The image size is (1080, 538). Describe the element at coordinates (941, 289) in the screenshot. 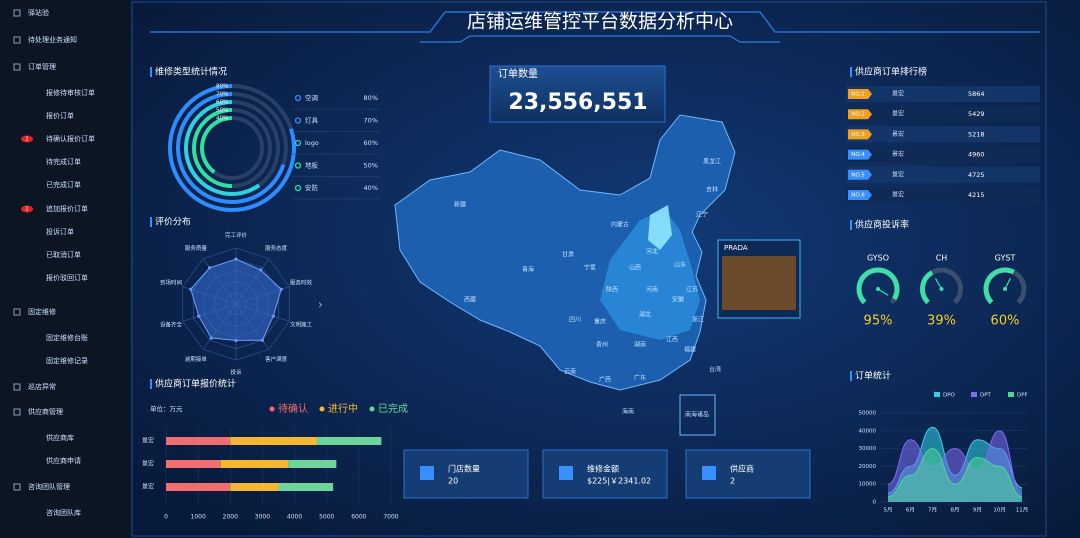

I see `gauge-hub` at that location.